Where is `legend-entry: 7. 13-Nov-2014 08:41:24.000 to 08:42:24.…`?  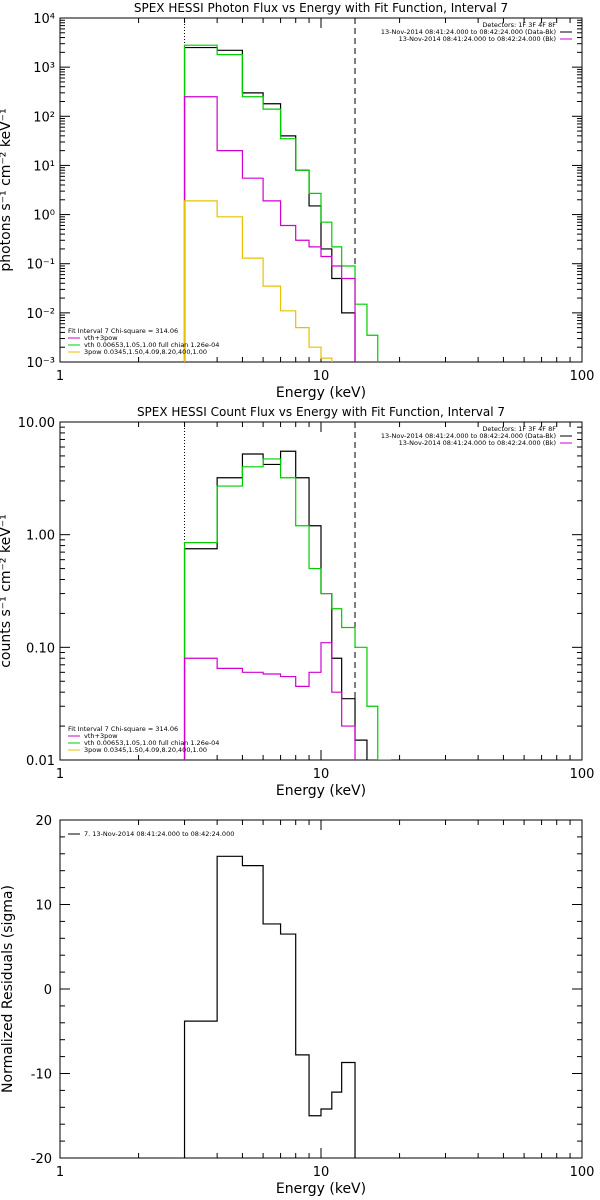 legend-entry: 7. 13-Nov-2014 08:41:24.000 to 08:42:24.… is located at coordinates (159, 834).